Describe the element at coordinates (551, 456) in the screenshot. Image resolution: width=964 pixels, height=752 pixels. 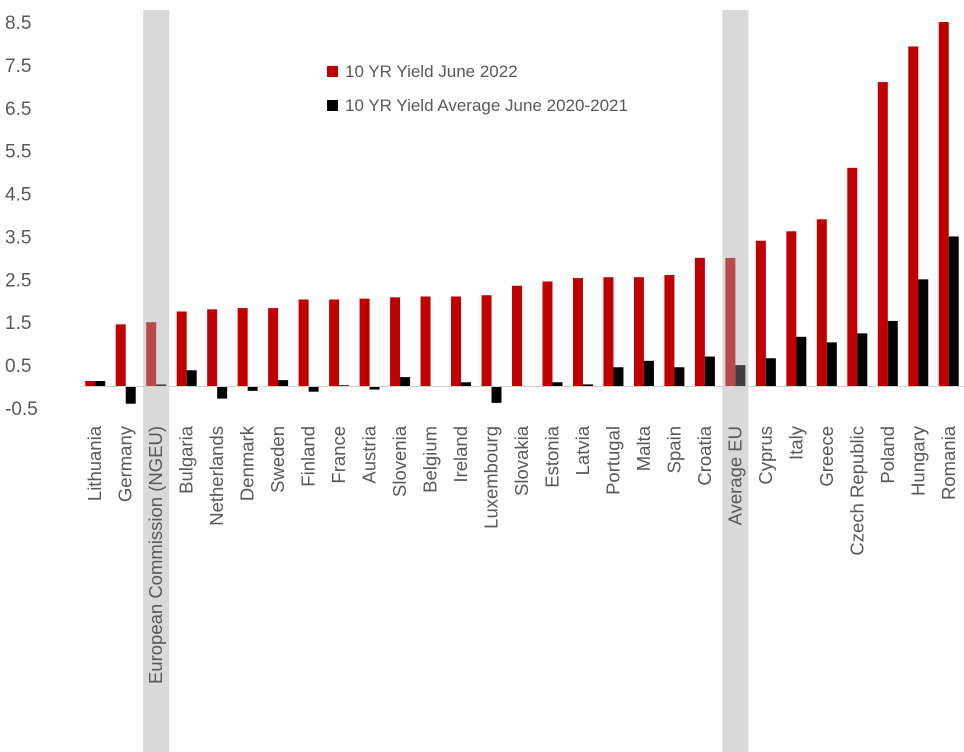
I see `category-label: Estonia` at that location.